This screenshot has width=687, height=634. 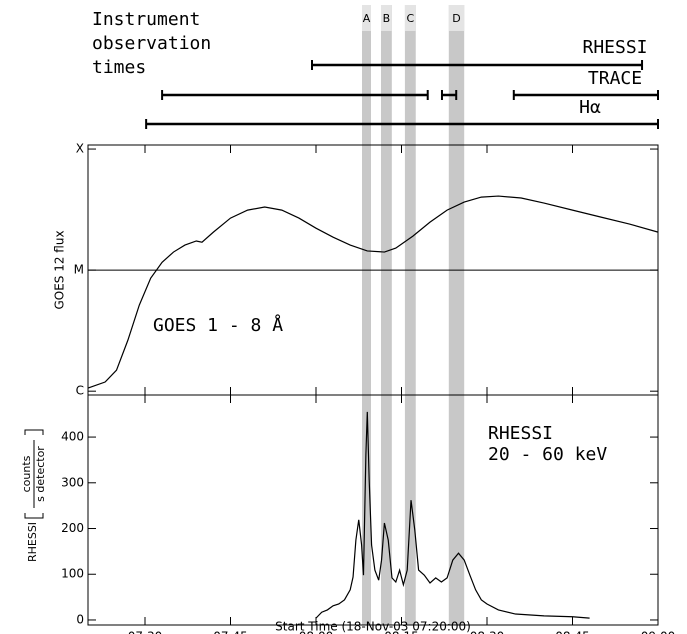 What do you see at coordinates (572, 632) in the screenshot?
I see `x-tick-label: 08:45` at bounding box center [572, 632].